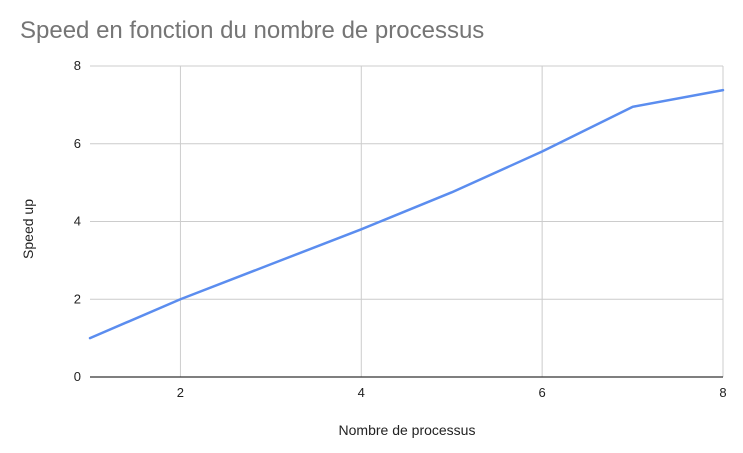  I want to click on y-axis-title: Speed up, so click(28, 229).